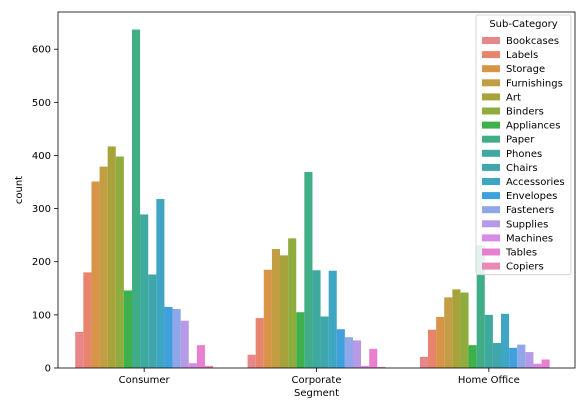 Image resolution: width=587 pixels, height=411 pixels. Describe the element at coordinates (537, 365) in the screenshot. I see `bar-machines-home-office` at that location.